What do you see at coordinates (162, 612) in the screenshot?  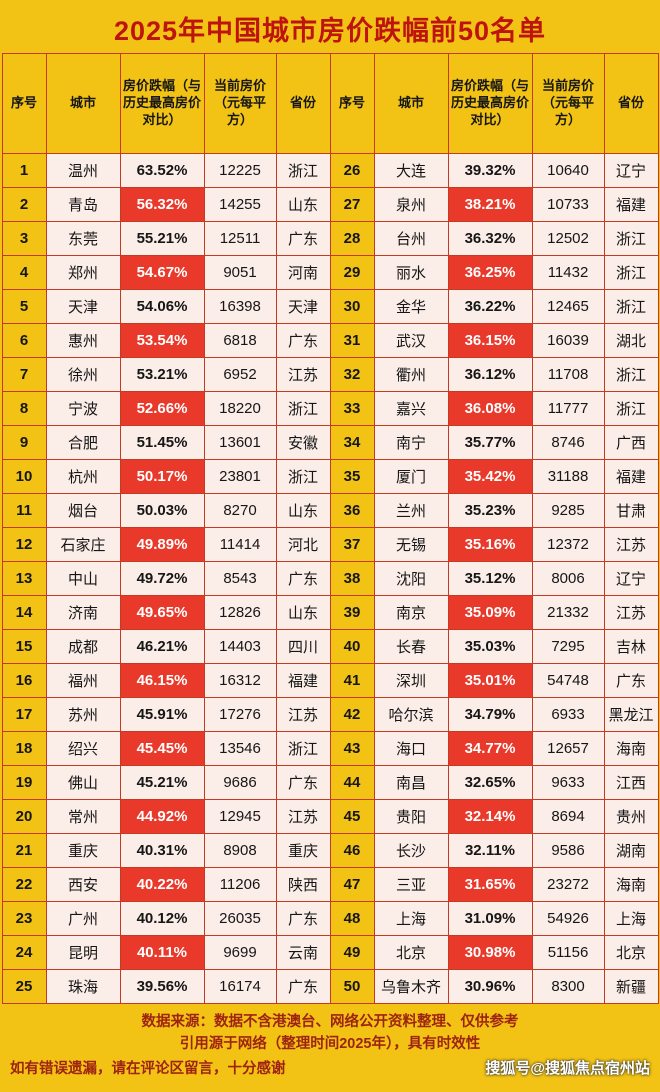 I see `drop-cell: 49.65%` at bounding box center [162, 612].